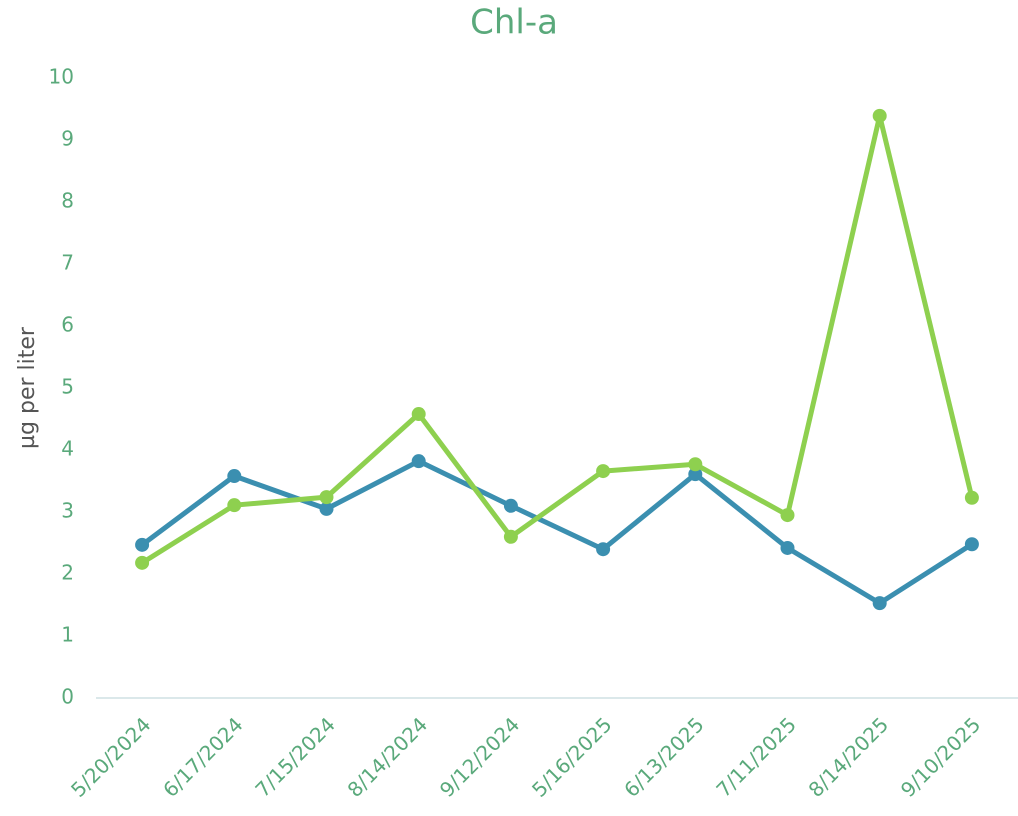 This screenshot has height=816, width=1018. Describe the element at coordinates (67, 573) in the screenshot. I see `y-tick-label: 2` at that location.